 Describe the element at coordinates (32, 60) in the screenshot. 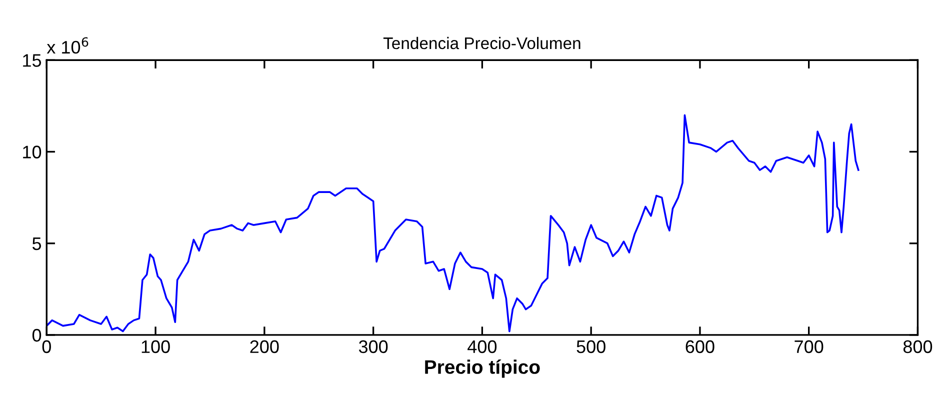

I see `y-tick-label: 15` at that location.